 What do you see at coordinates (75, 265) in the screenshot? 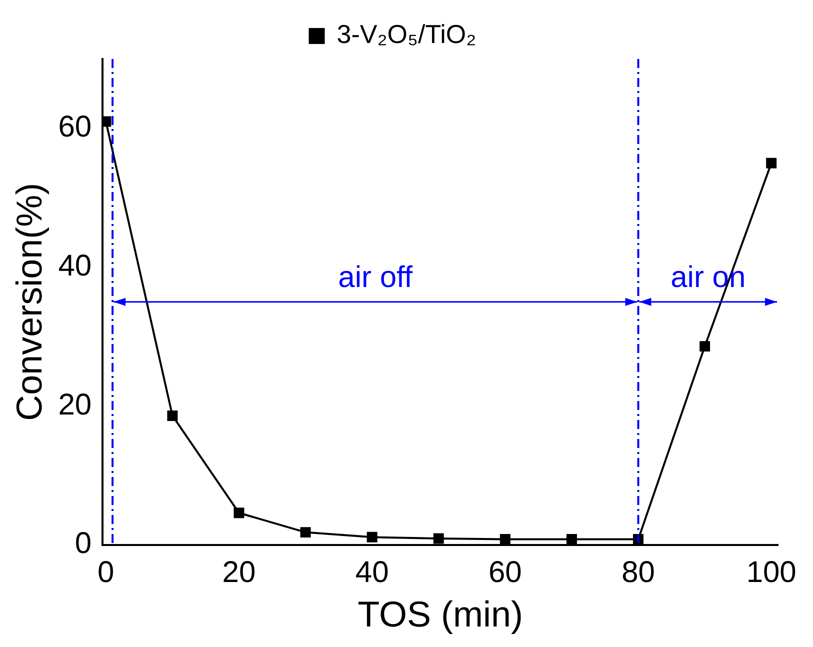
I see `y-tick-label: 40` at bounding box center [75, 265].